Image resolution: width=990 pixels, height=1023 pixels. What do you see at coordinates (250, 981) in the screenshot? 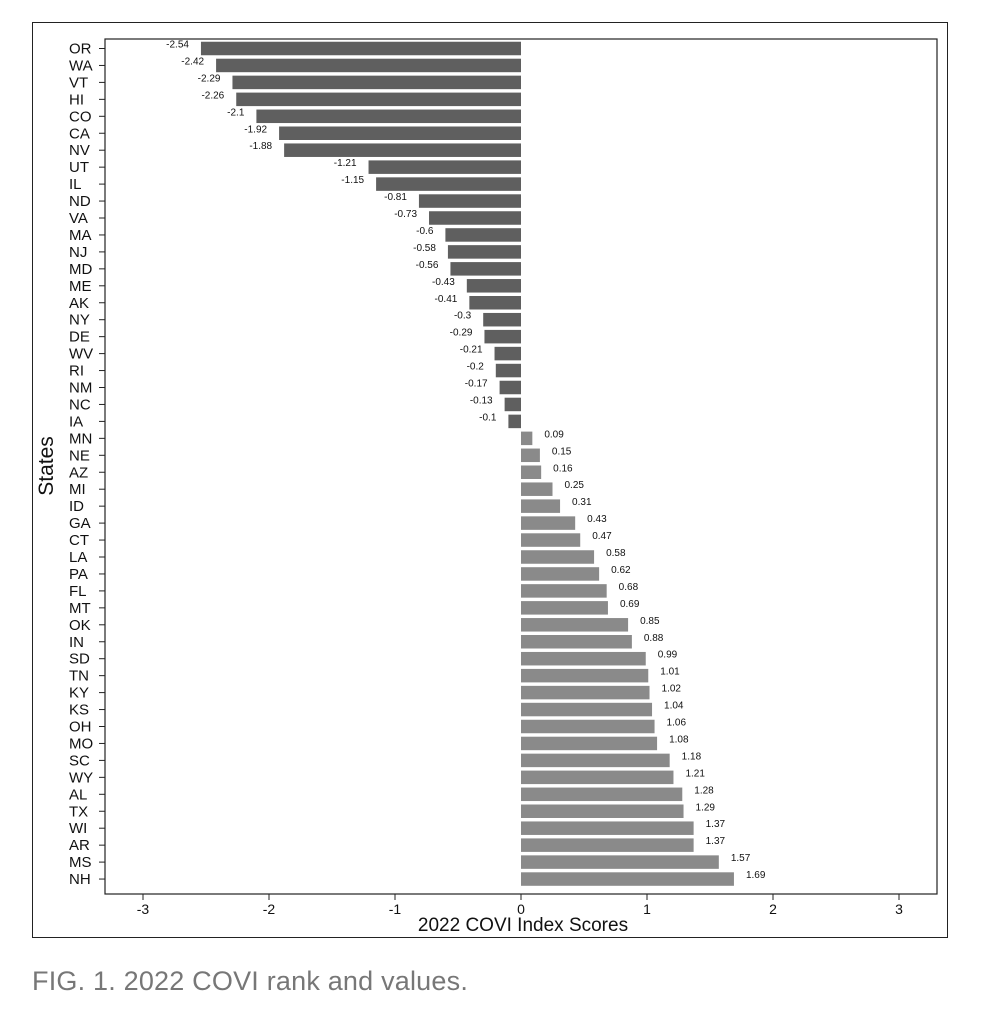
I see `figure-caption: FIG. 1. 2022 COVI rank and values.` at bounding box center [250, 981].